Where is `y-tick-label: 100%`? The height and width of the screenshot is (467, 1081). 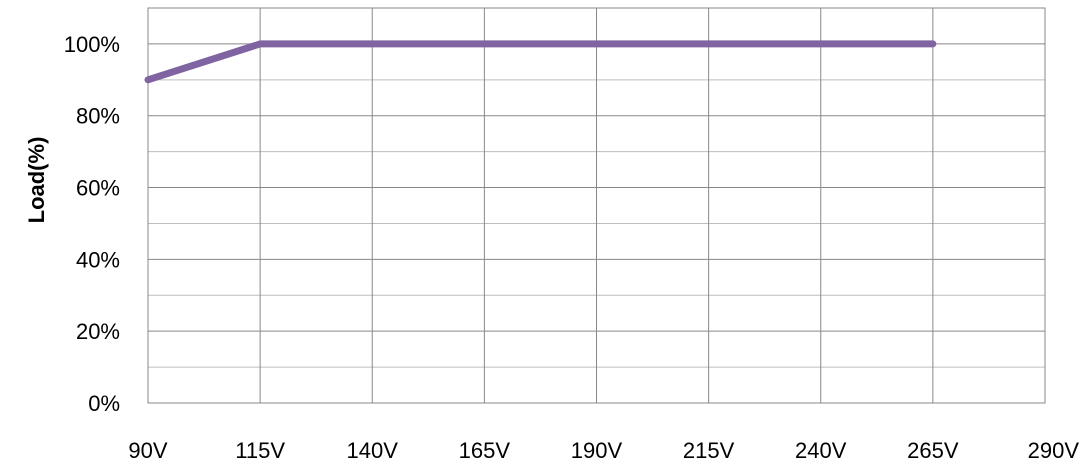 y-tick-label: 100% is located at coordinates (92, 44).